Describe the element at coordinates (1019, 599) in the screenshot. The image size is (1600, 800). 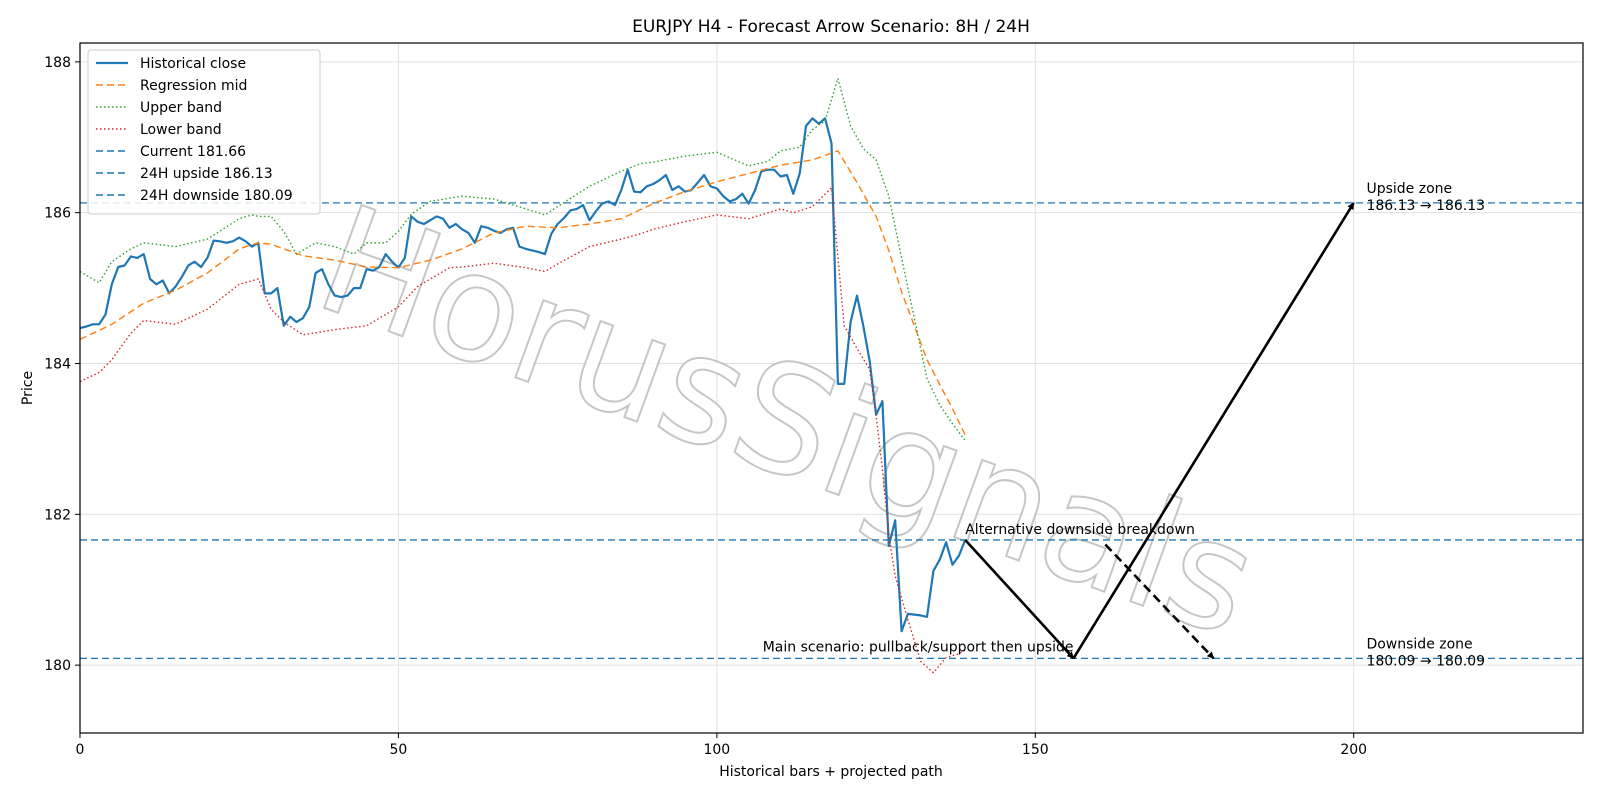
I see `arrow-main-pullback` at that location.